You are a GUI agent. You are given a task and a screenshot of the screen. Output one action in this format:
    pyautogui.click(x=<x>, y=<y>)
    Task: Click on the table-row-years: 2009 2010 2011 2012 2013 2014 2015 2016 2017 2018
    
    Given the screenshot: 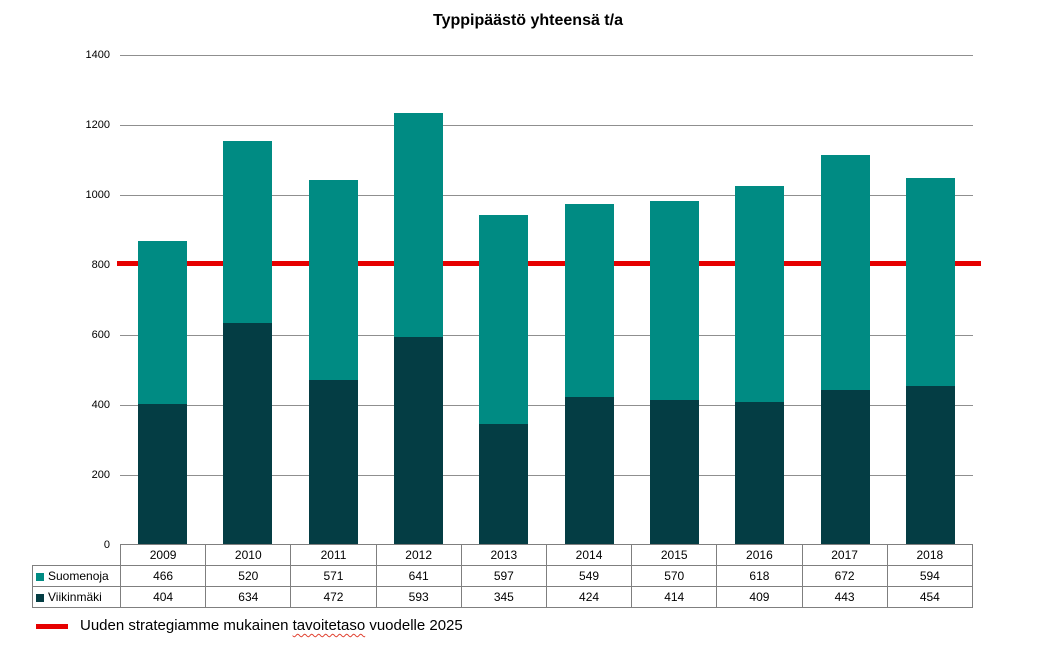 What is the action you would take?
    pyautogui.click(x=503, y=555)
    